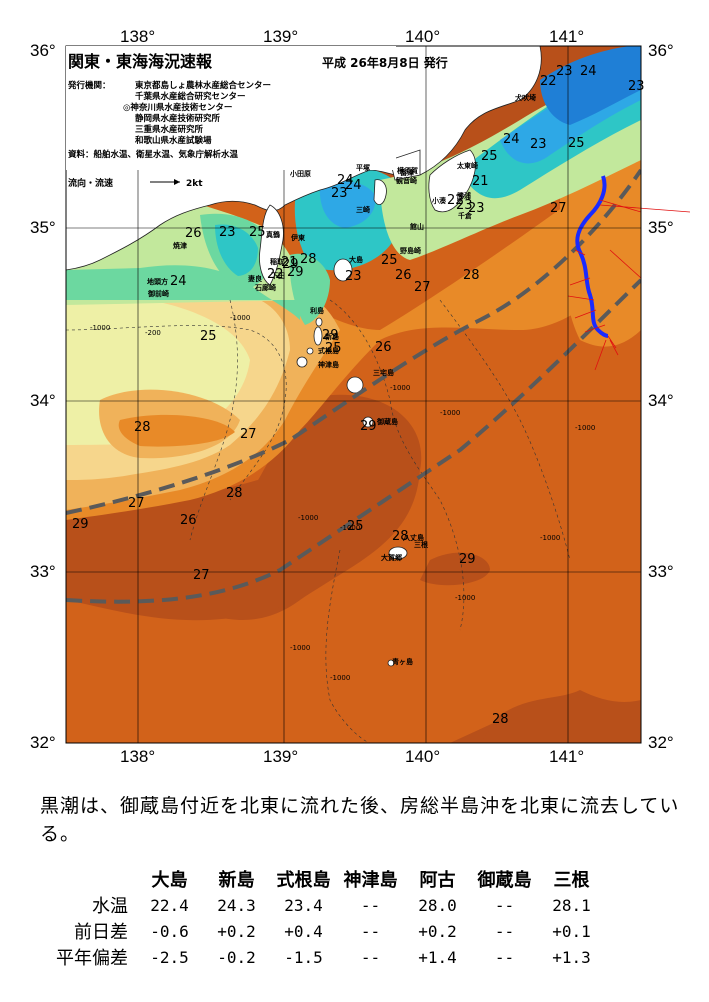 The image size is (709, 1002). I want to click on lat-label-left: 35°, so click(43, 227).